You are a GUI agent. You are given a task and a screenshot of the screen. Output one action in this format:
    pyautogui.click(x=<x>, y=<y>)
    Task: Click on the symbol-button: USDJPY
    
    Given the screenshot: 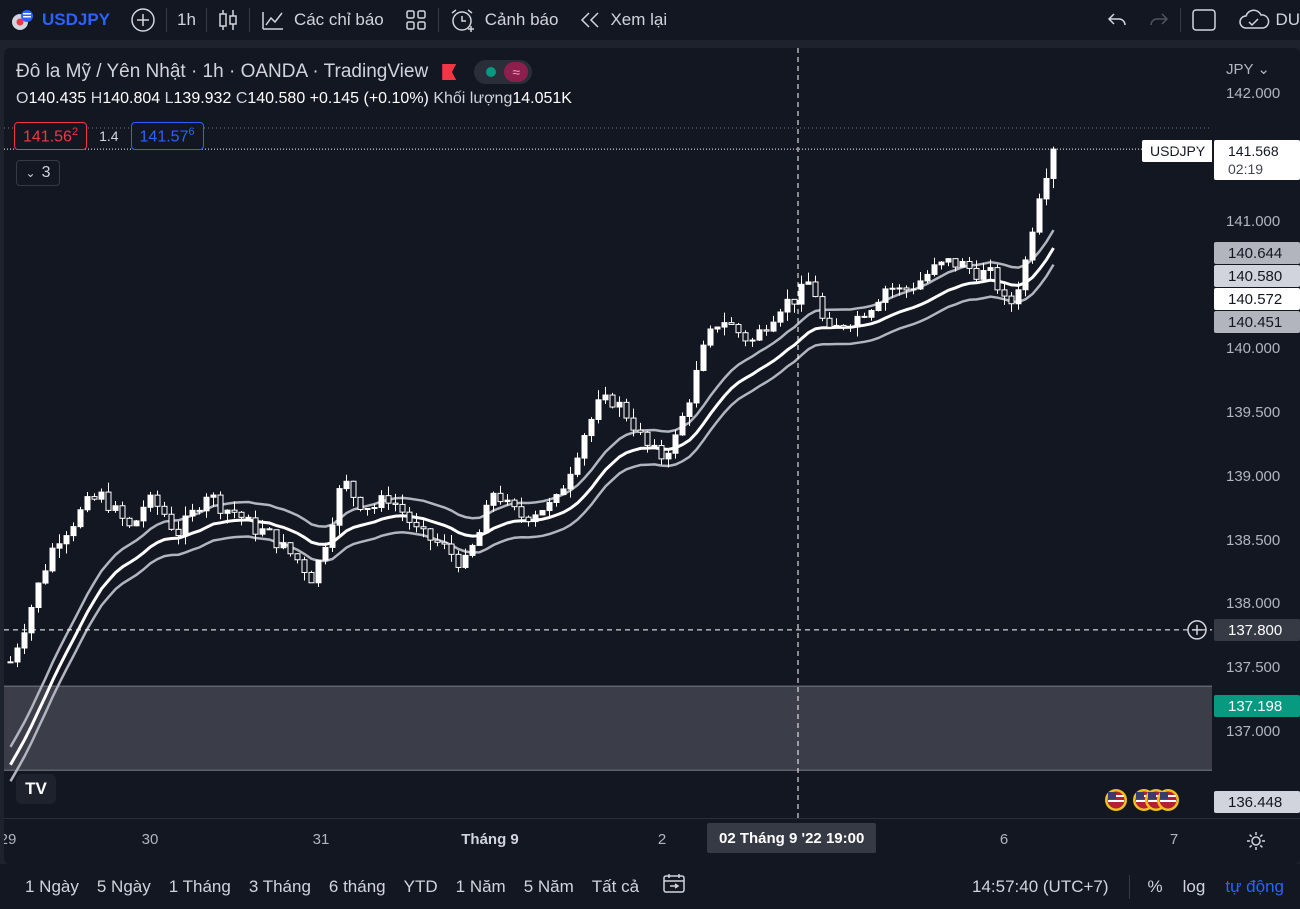 What is the action you would take?
    pyautogui.click(x=60, y=20)
    